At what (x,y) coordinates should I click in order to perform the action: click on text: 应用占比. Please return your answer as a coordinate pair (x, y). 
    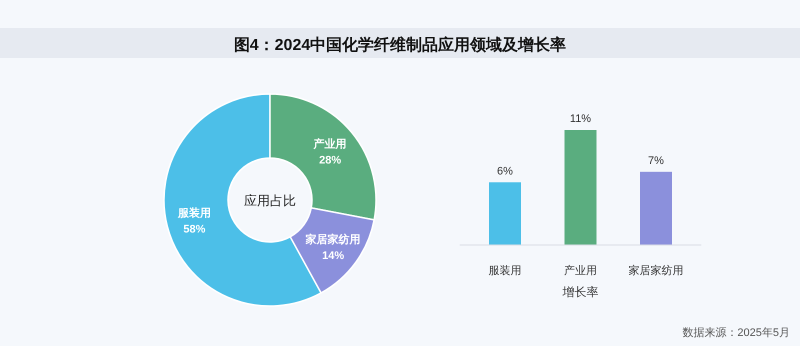
    Looking at the image, I should click on (270, 200).